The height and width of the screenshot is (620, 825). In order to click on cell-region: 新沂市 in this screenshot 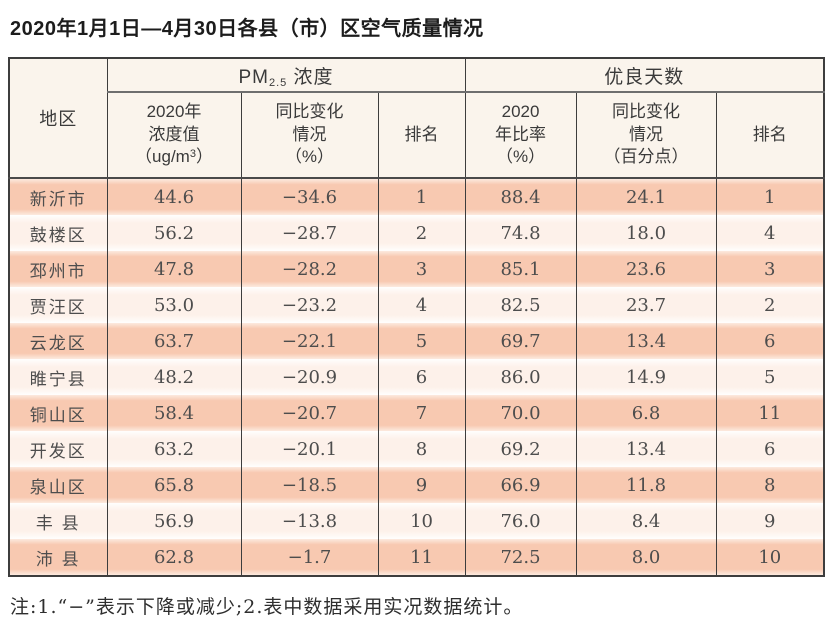, I will do `click(58, 196)`.